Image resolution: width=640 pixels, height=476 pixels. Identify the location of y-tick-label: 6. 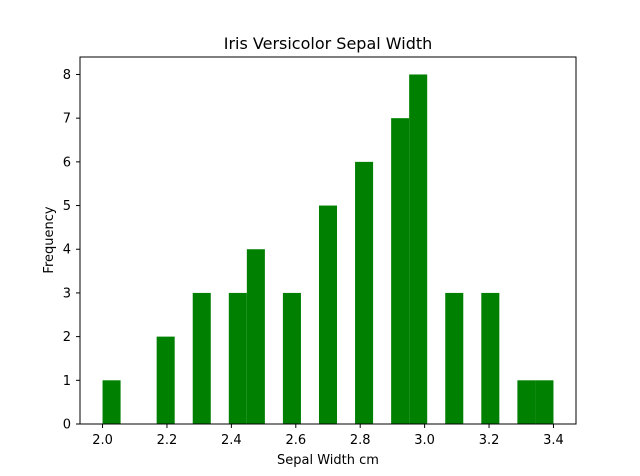
(67, 162).